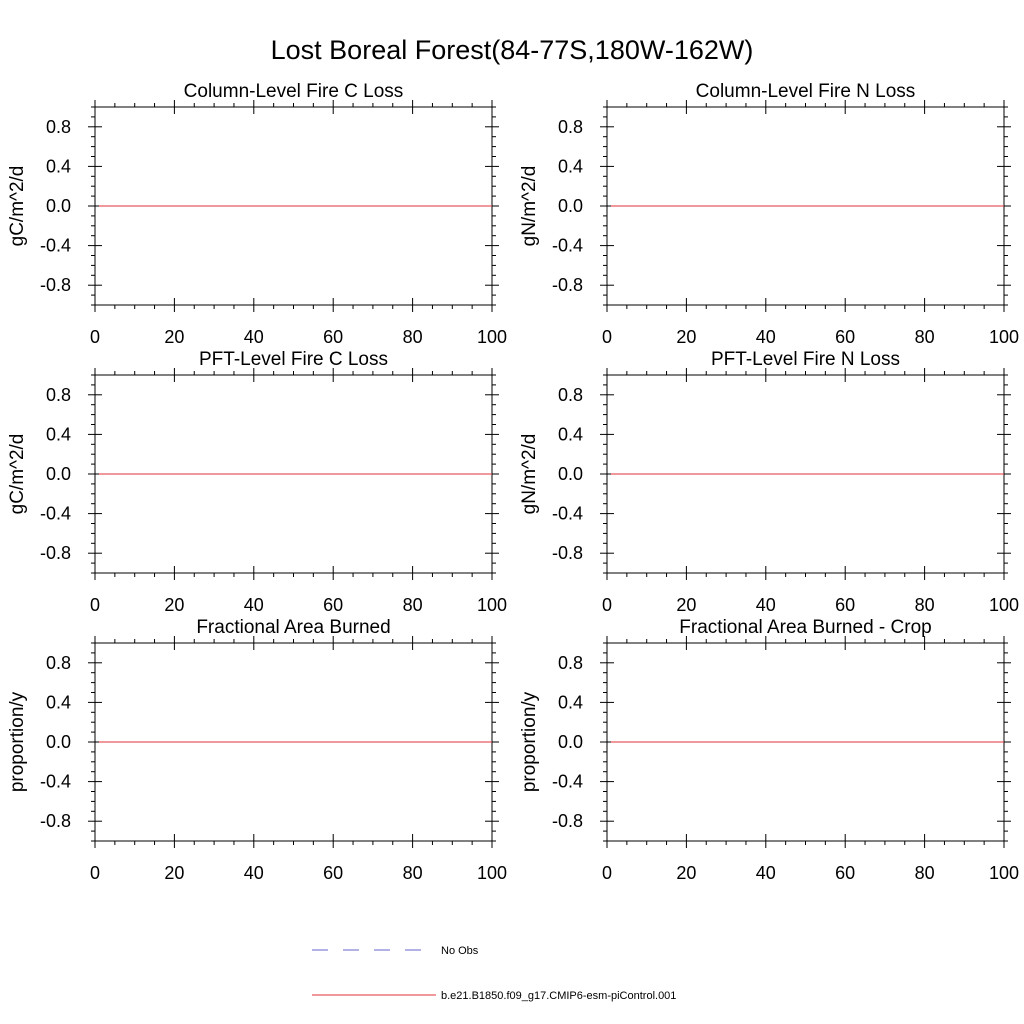  What do you see at coordinates (805, 627) in the screenshot?
I see `panel-title: Fractional Area Burned - Crop` at bounding box center [805, 627].